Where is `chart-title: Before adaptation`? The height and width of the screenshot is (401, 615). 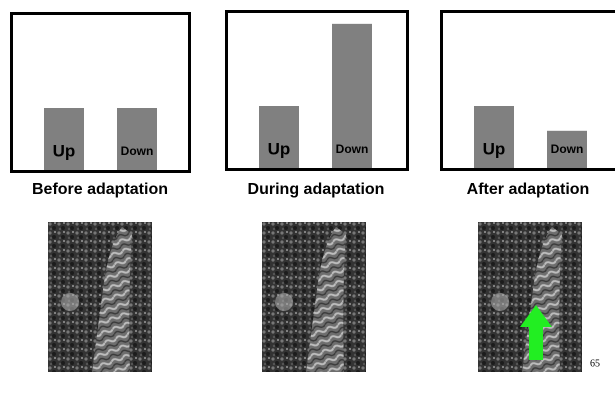
chart-title: Before adaptation is located at coordinates (100, 189).